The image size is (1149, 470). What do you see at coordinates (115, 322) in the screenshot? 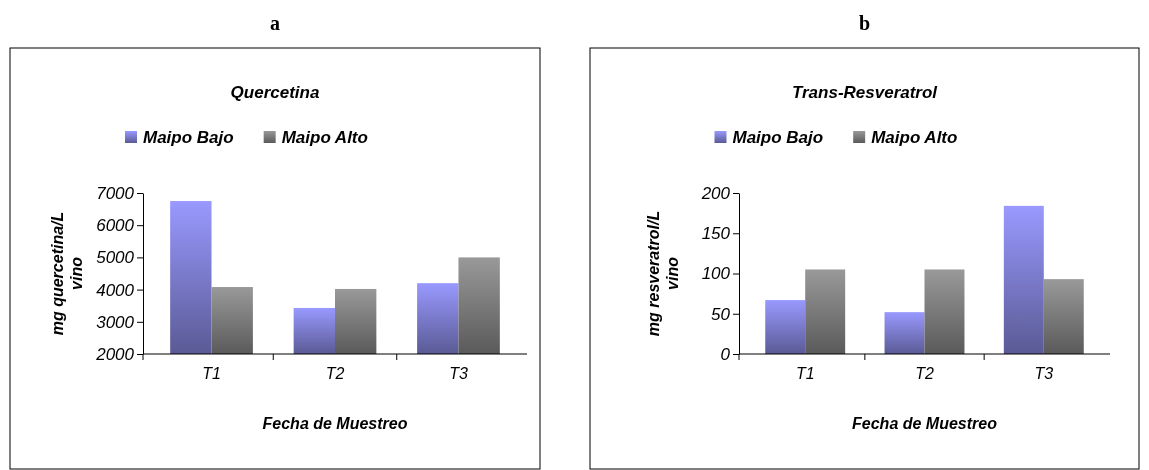
I see `y-tick-label: 3000` at bounding box center [115, 322].